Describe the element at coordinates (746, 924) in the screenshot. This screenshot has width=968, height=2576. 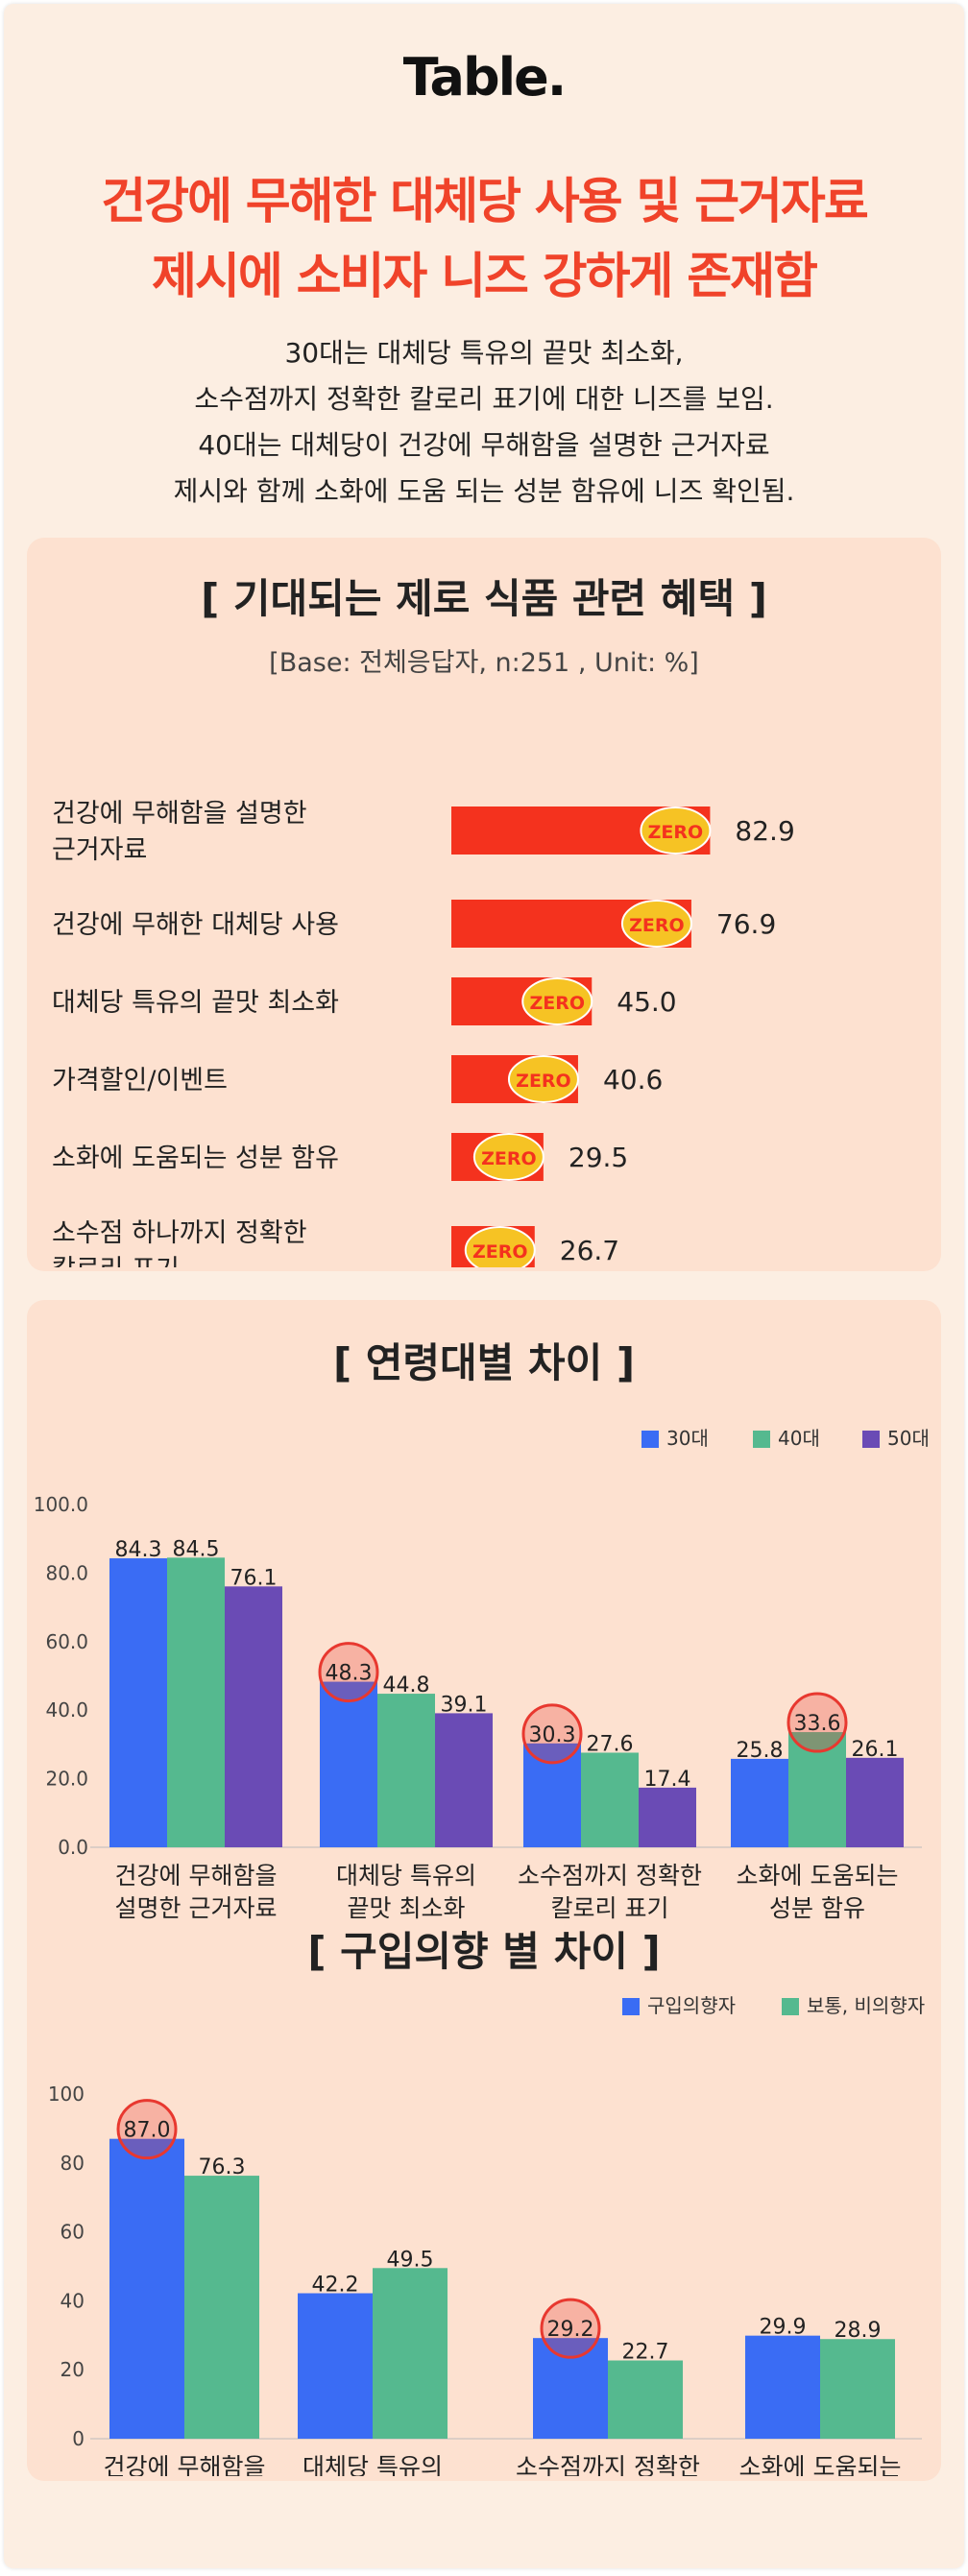
I see `benefit-value-label: 76.9` at that location.